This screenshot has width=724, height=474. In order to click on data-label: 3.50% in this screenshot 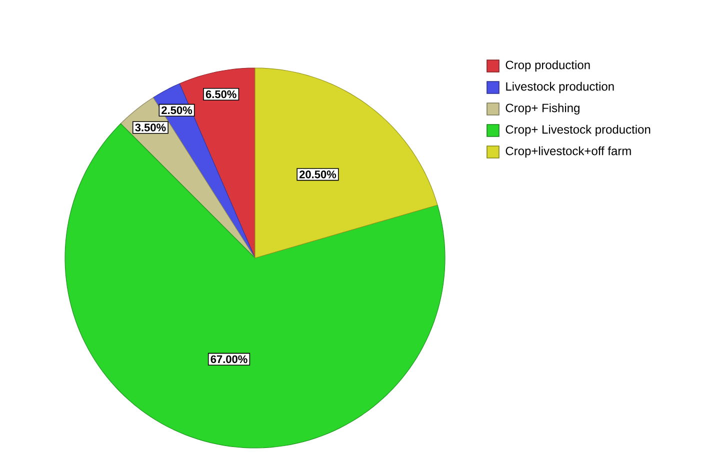, I will do `click(150, 128)`.